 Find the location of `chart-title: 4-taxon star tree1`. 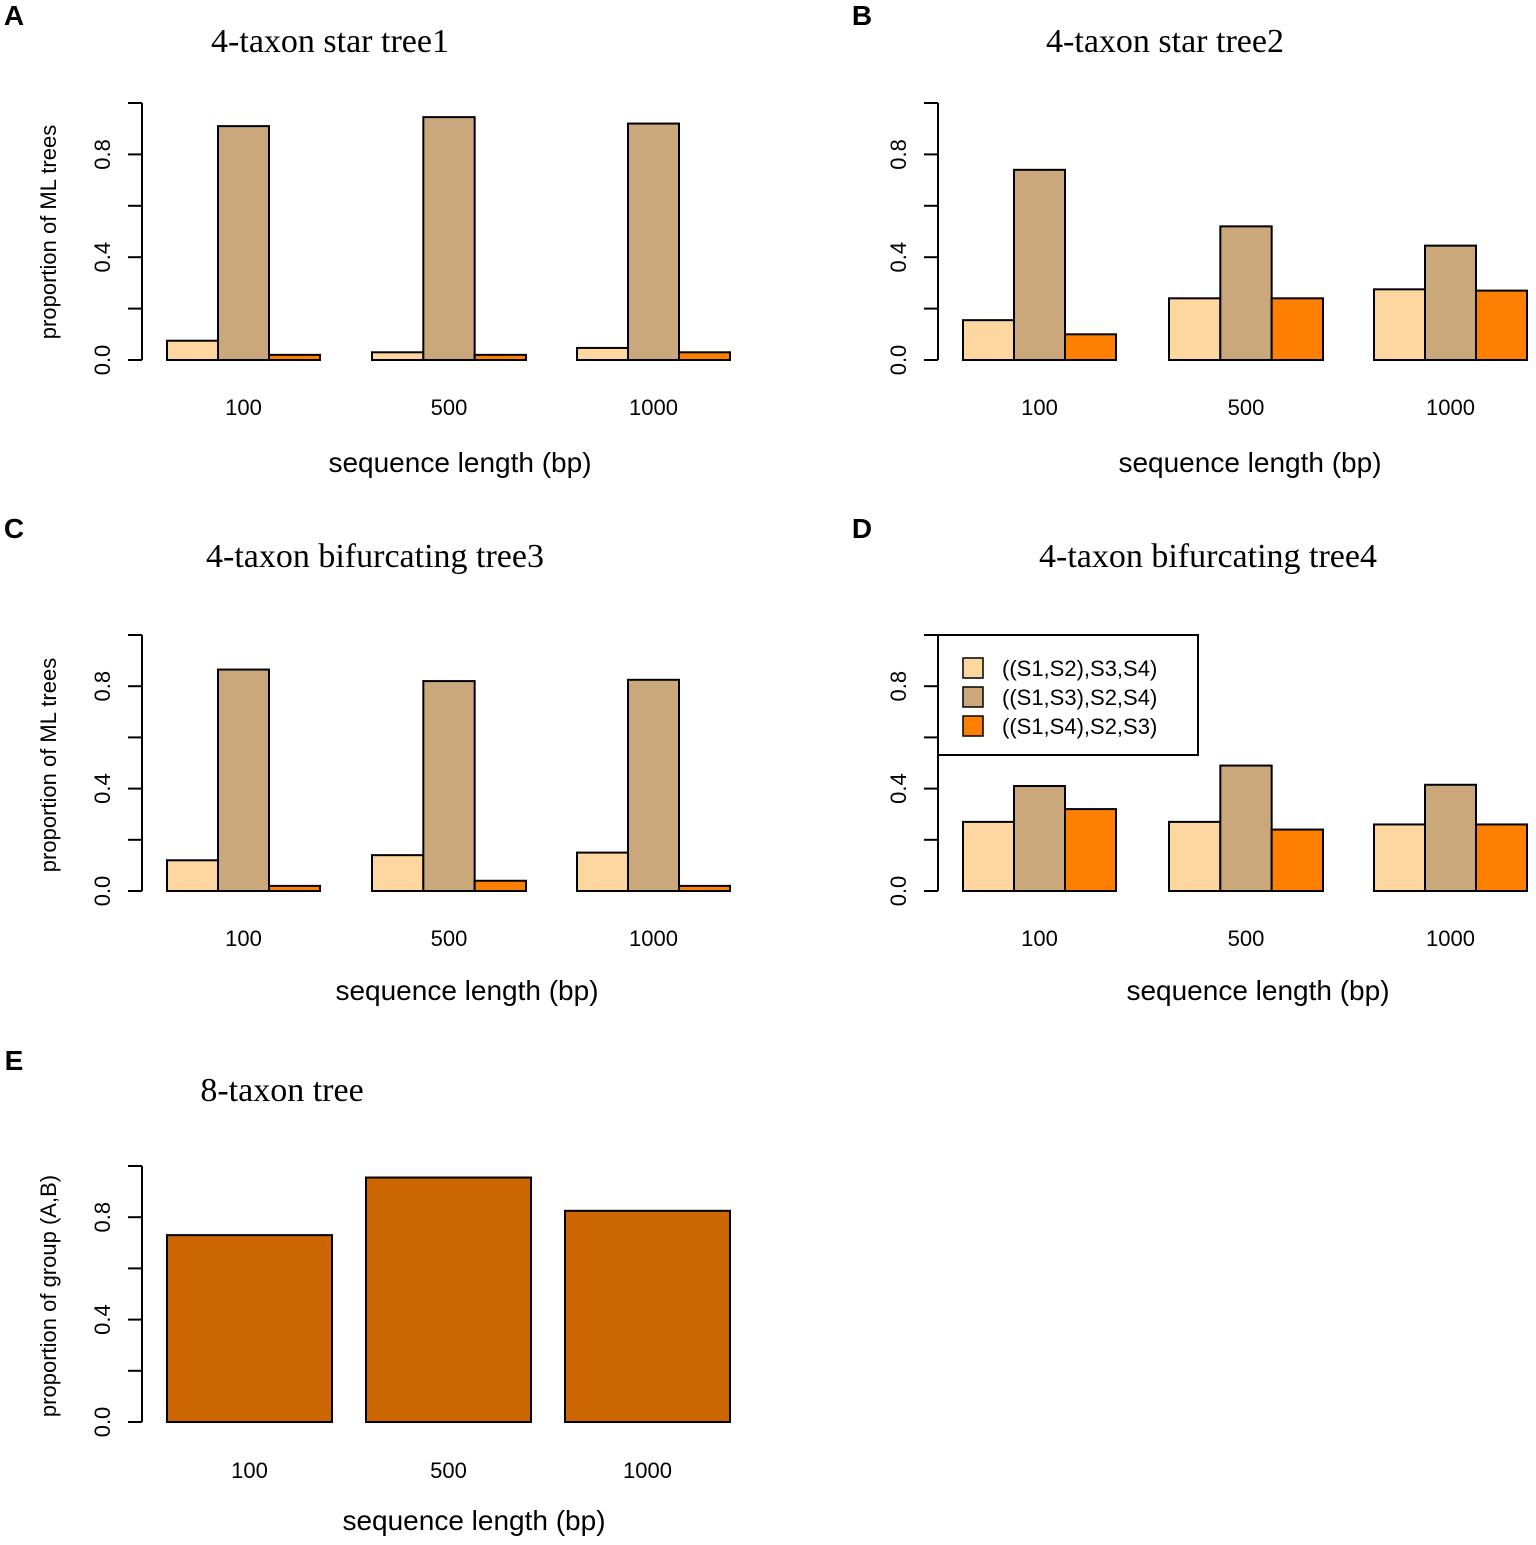

chart-title: 4-taxon star tree1 is located at coordinates (330, 41).